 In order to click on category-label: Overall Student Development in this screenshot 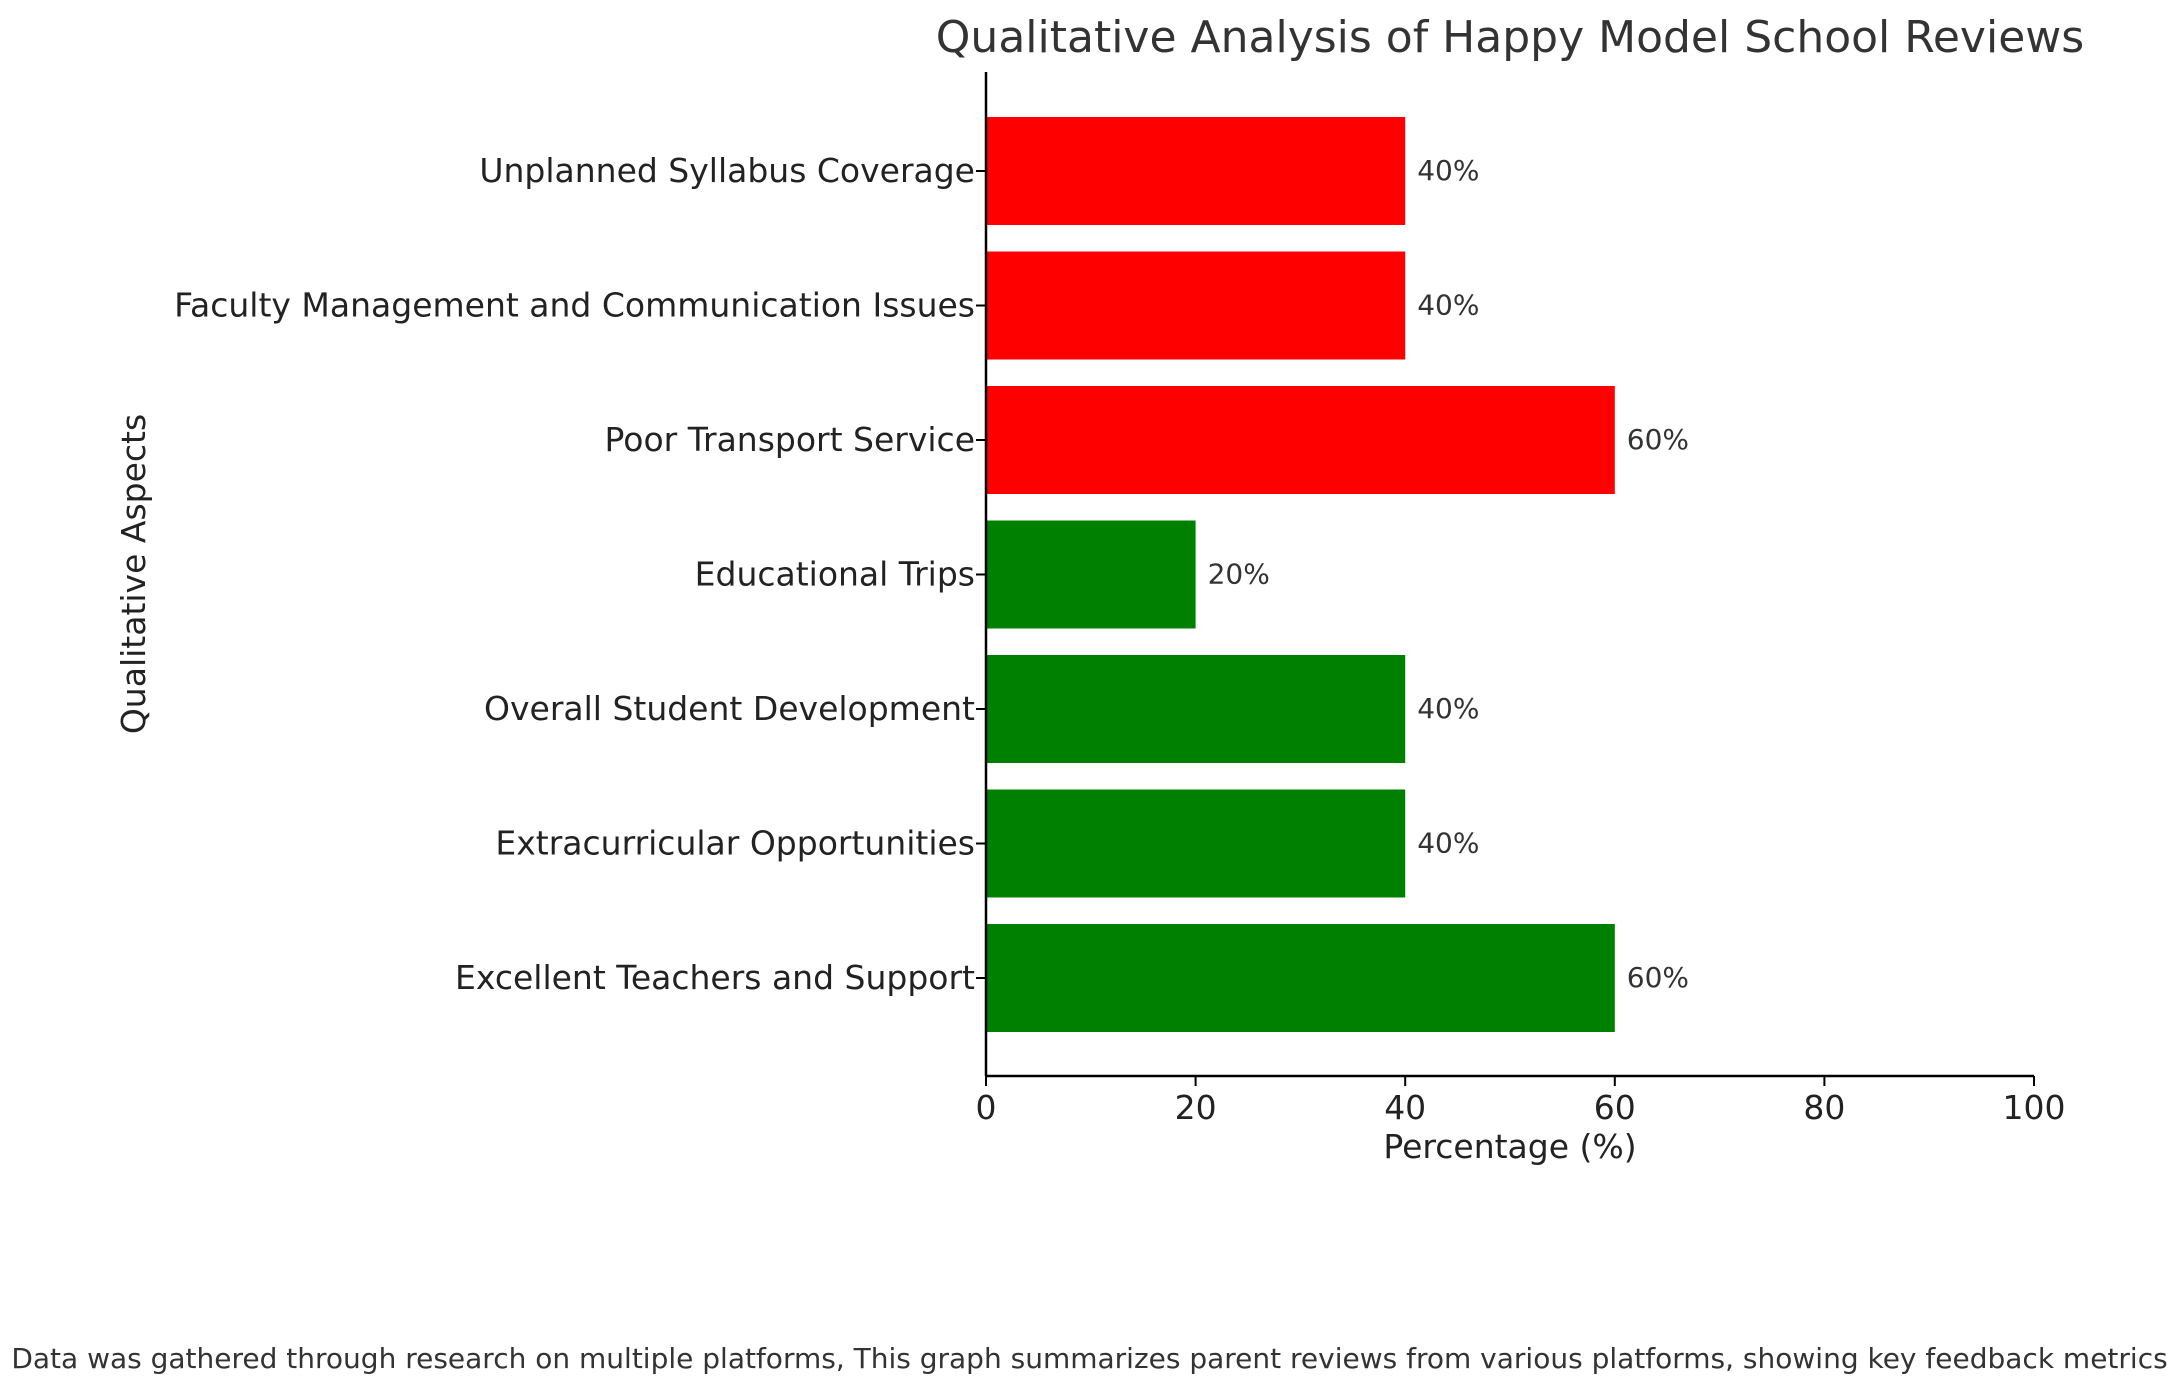, I will do `click(729, 708)`.